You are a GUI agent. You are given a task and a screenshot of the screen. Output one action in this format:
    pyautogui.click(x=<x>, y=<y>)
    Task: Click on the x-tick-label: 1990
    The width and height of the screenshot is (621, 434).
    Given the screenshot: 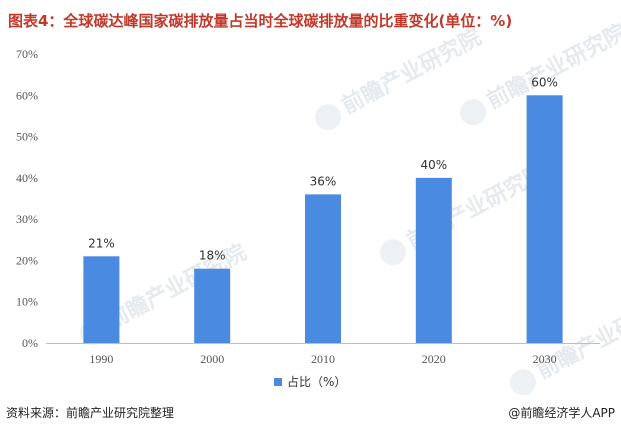 What is the action you would take?
    pyautogui.click(x=101, y=359)
    